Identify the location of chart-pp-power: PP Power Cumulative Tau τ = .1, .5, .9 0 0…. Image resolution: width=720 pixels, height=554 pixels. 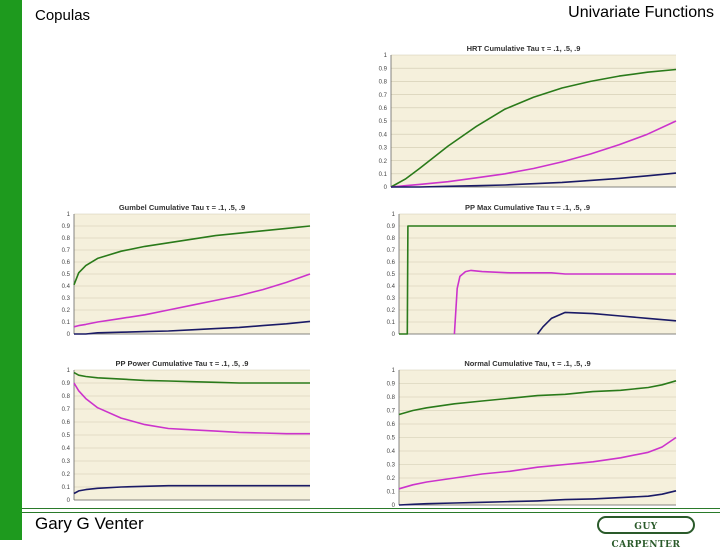
(182, 431).